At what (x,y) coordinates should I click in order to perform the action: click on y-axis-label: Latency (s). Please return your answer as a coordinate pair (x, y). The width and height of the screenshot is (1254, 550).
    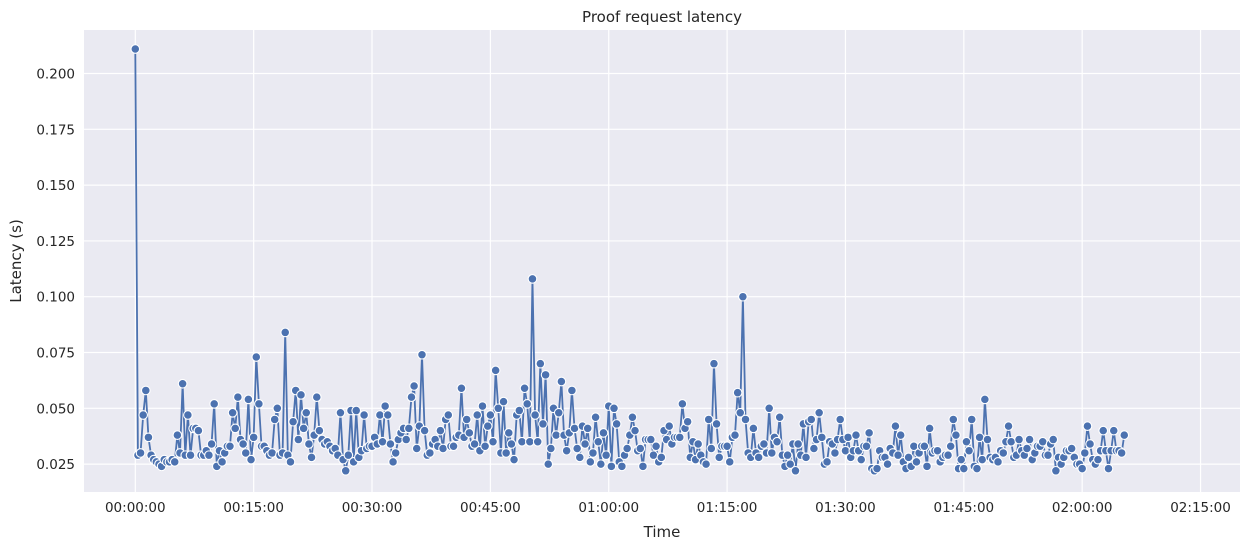
    Looking at the image, I should click on (16, 261).